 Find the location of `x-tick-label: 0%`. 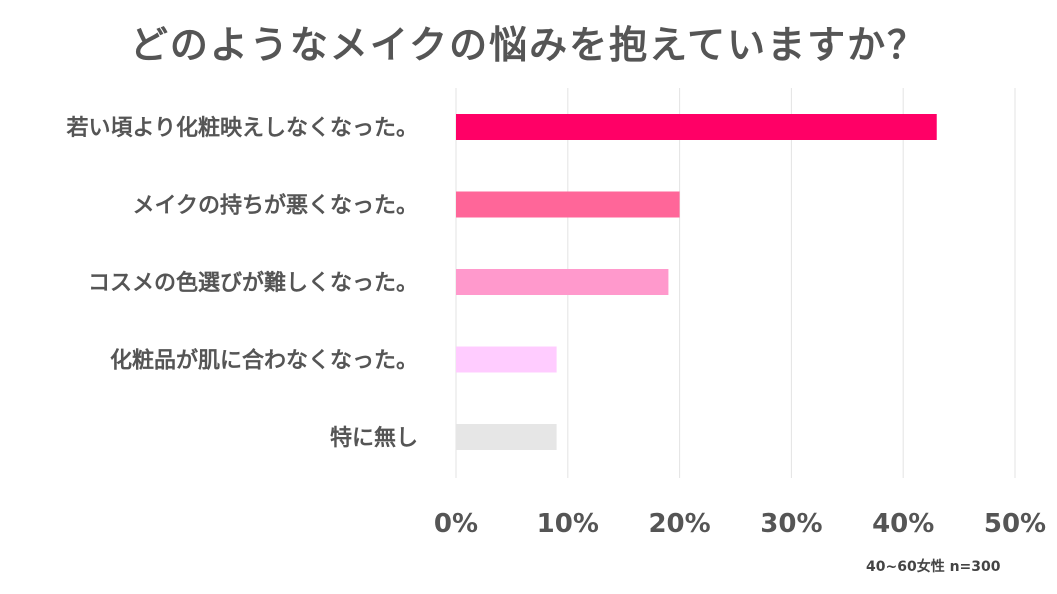

x-tick-label: 0% is located at coordinates (456, 524).